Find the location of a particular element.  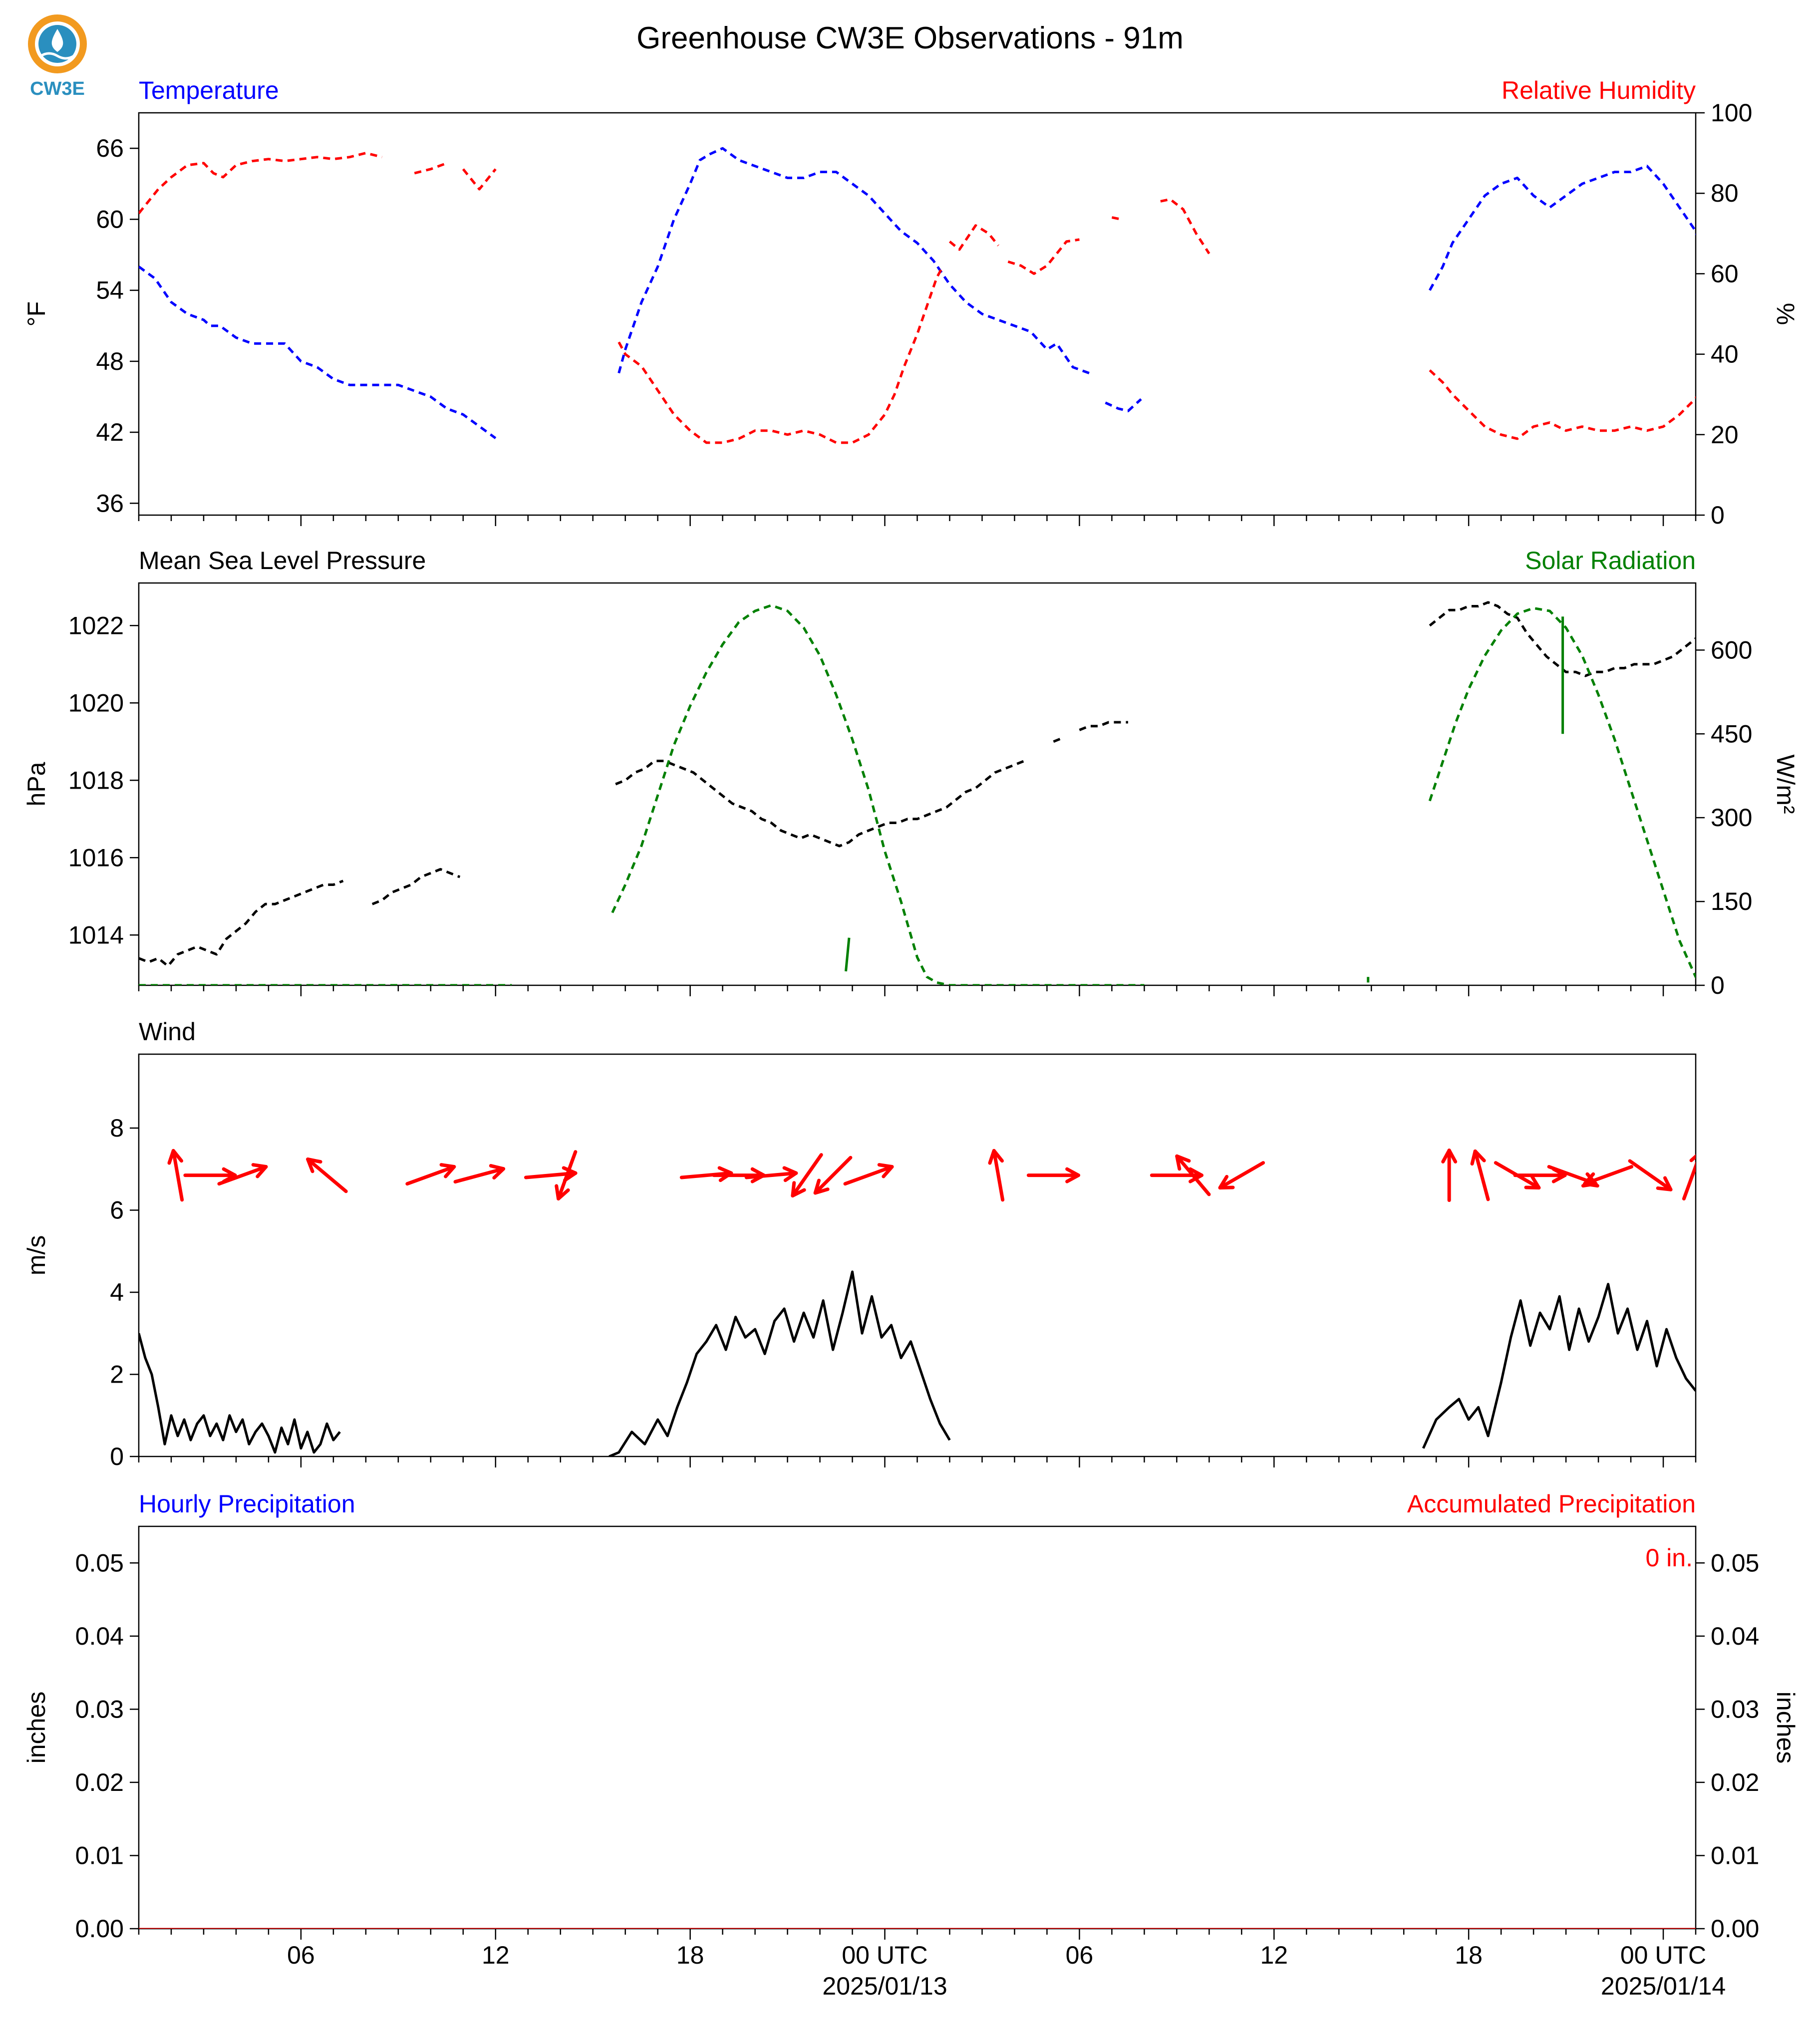

y-axis-label-right: inches is located at coordinates (1786, 1728).